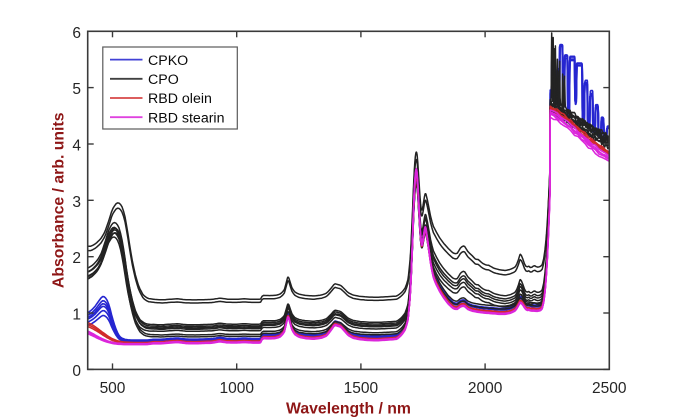 This screenshot has width=673, height=417. Describe the element at coordinates (76, 371) in the screenshot. I see `svg-text: 0` at that location.